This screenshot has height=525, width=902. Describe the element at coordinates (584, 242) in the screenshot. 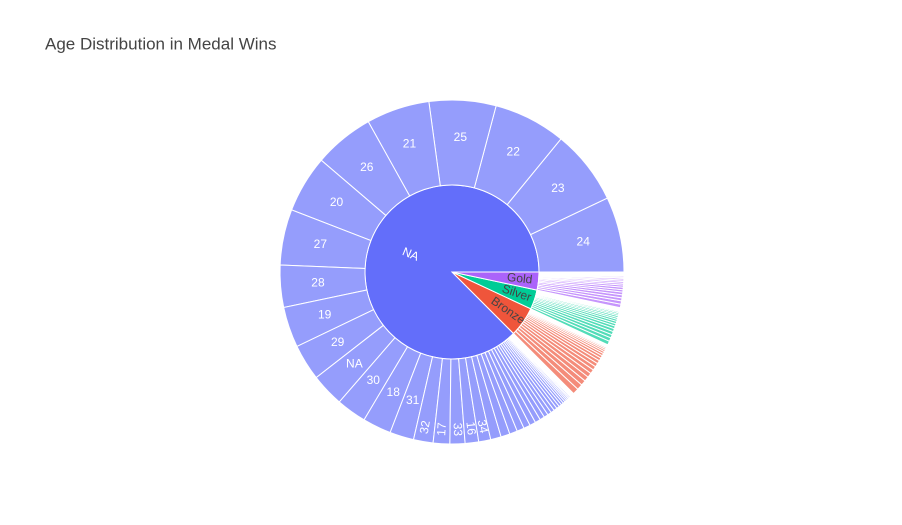

I see `outer-label: 24` at that location.